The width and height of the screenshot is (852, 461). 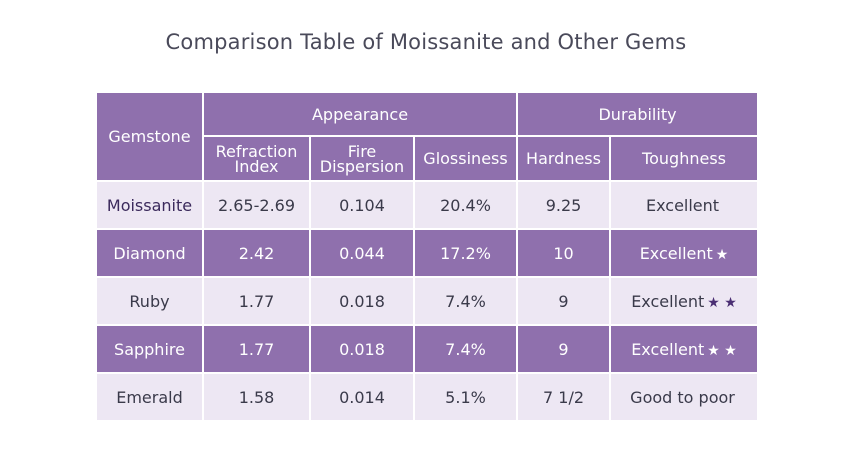 I want to click on table-row: Sapphire 1.77 0.018 7.4% 9 Excellent ★ ★, so click(x=427, y=349).